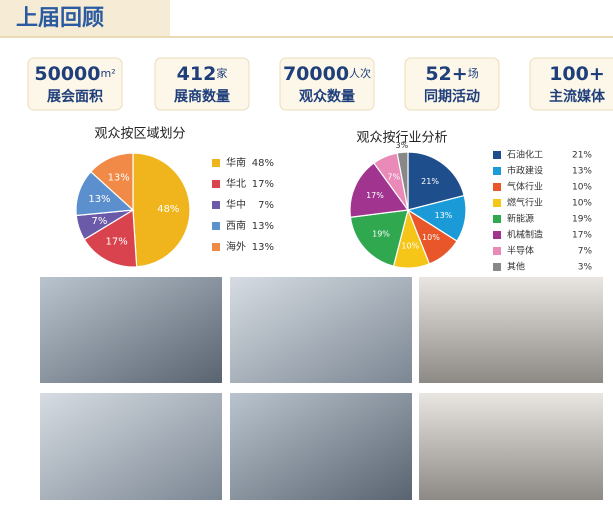 The height and width of the screenshot is (512, 613). I want to click on legend-label: 华南, so click(236, 162).